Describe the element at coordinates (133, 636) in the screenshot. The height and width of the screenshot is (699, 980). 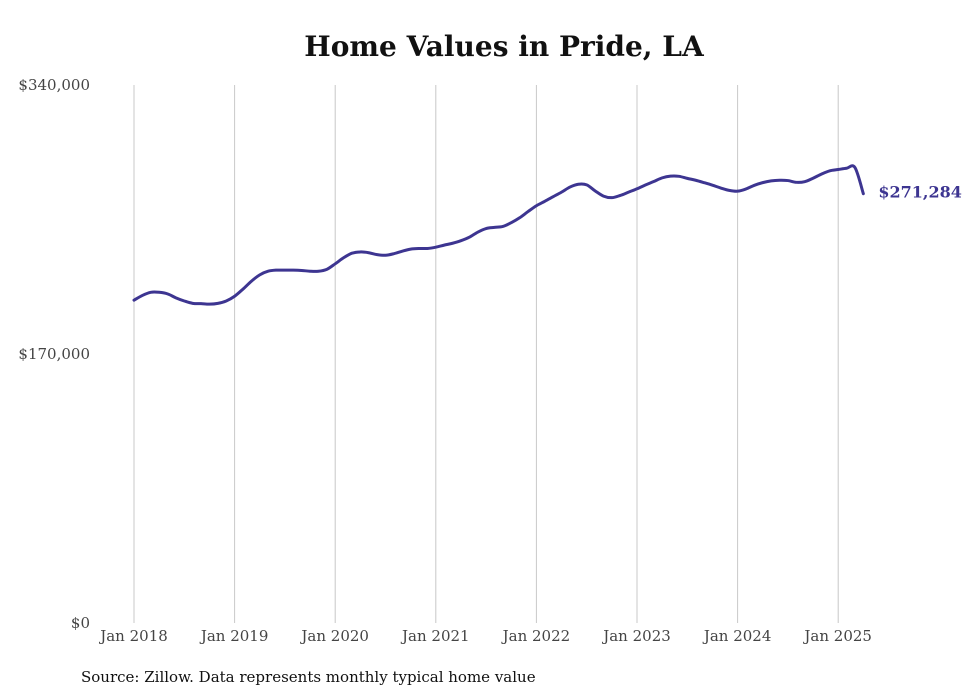
I see `x-tick-label: Jan 2018` at that location.